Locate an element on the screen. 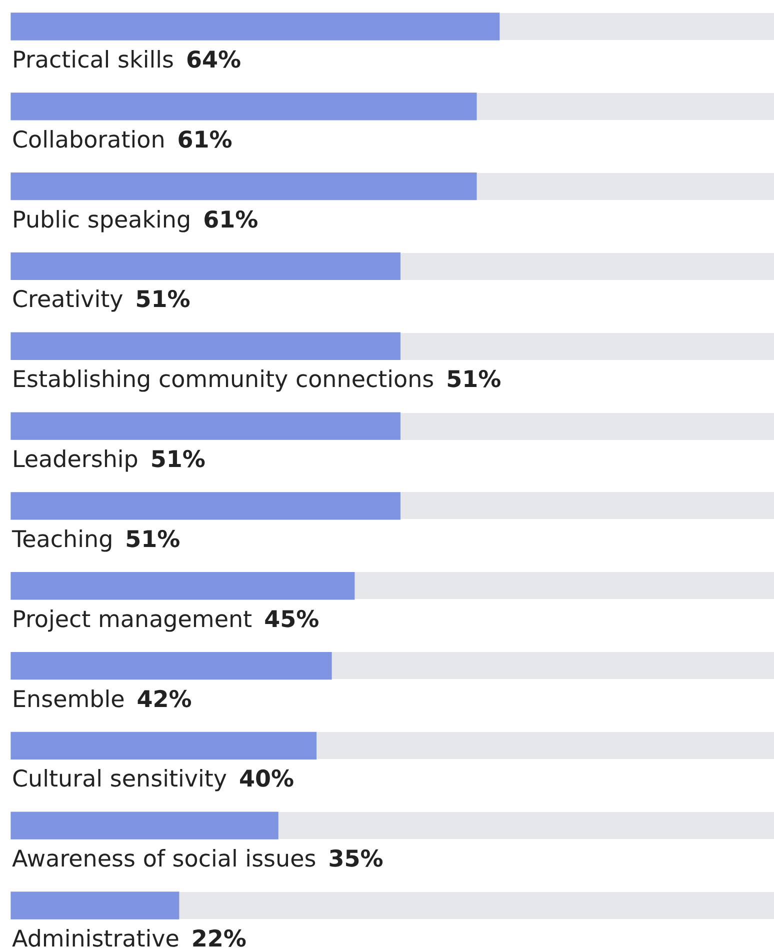  y-tick-label: Awareness of social issues is located at coordinates (164, 859).